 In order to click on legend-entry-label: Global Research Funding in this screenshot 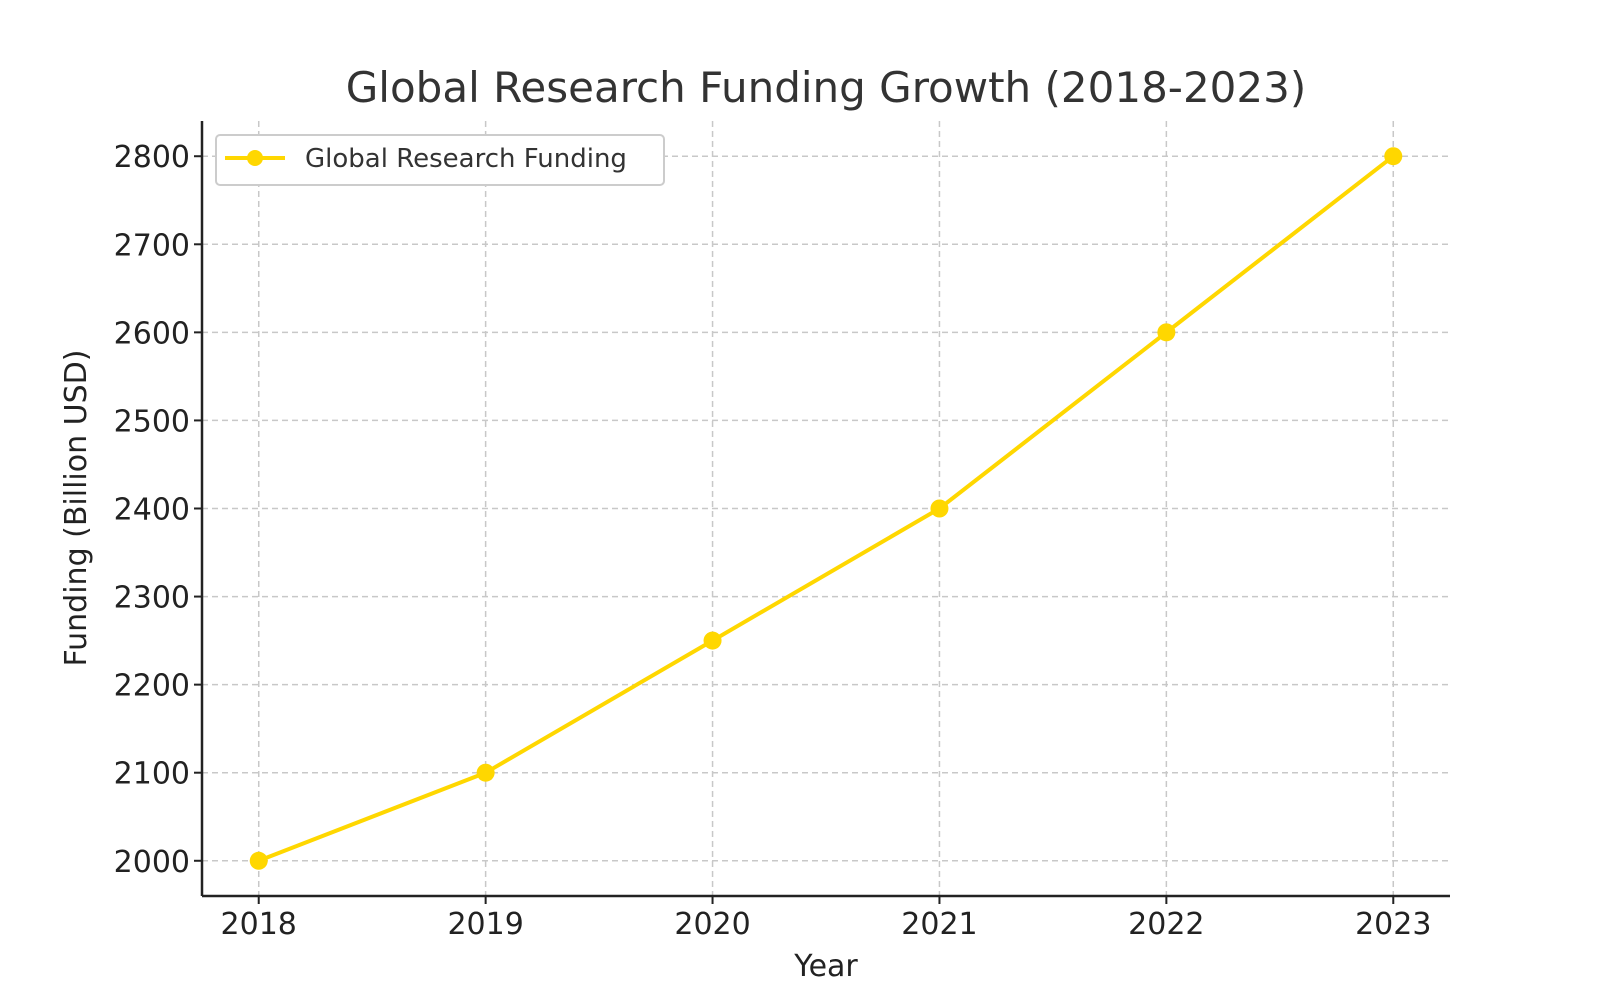, I will do `click(466, 159)`.